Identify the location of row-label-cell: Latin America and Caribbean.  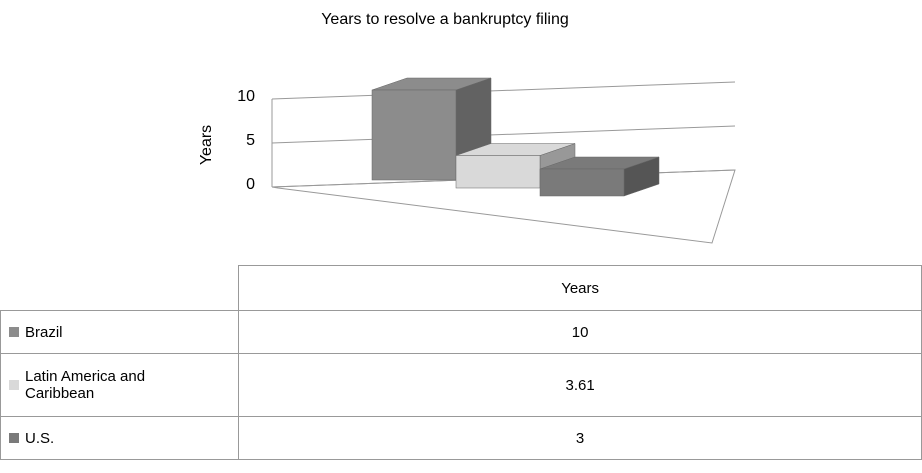
(120, 385).